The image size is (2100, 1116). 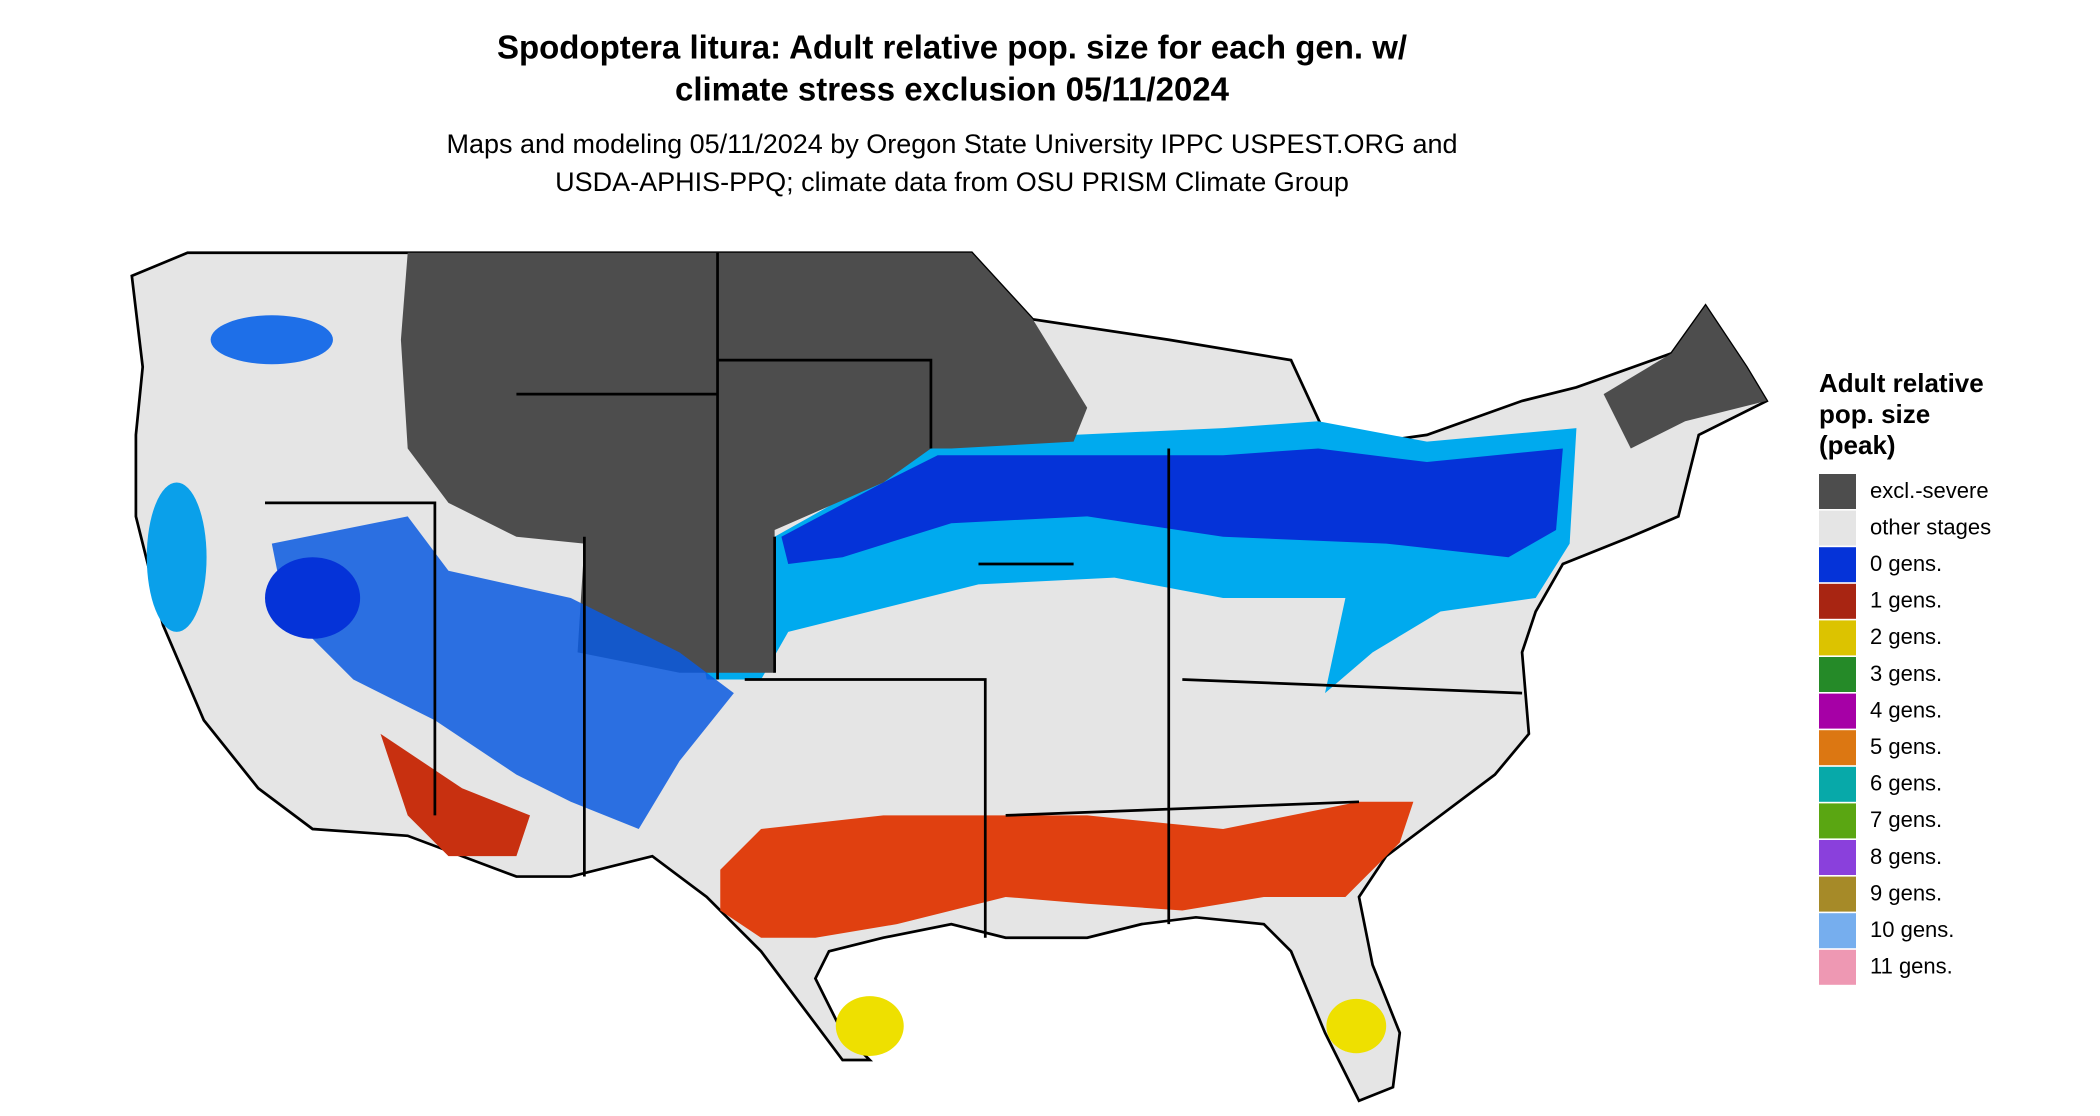 What do you see at coordinates (1906, 856) in the screenshot?
I see `legend-label: 8 gens.` at bounding box center [1906, 856].